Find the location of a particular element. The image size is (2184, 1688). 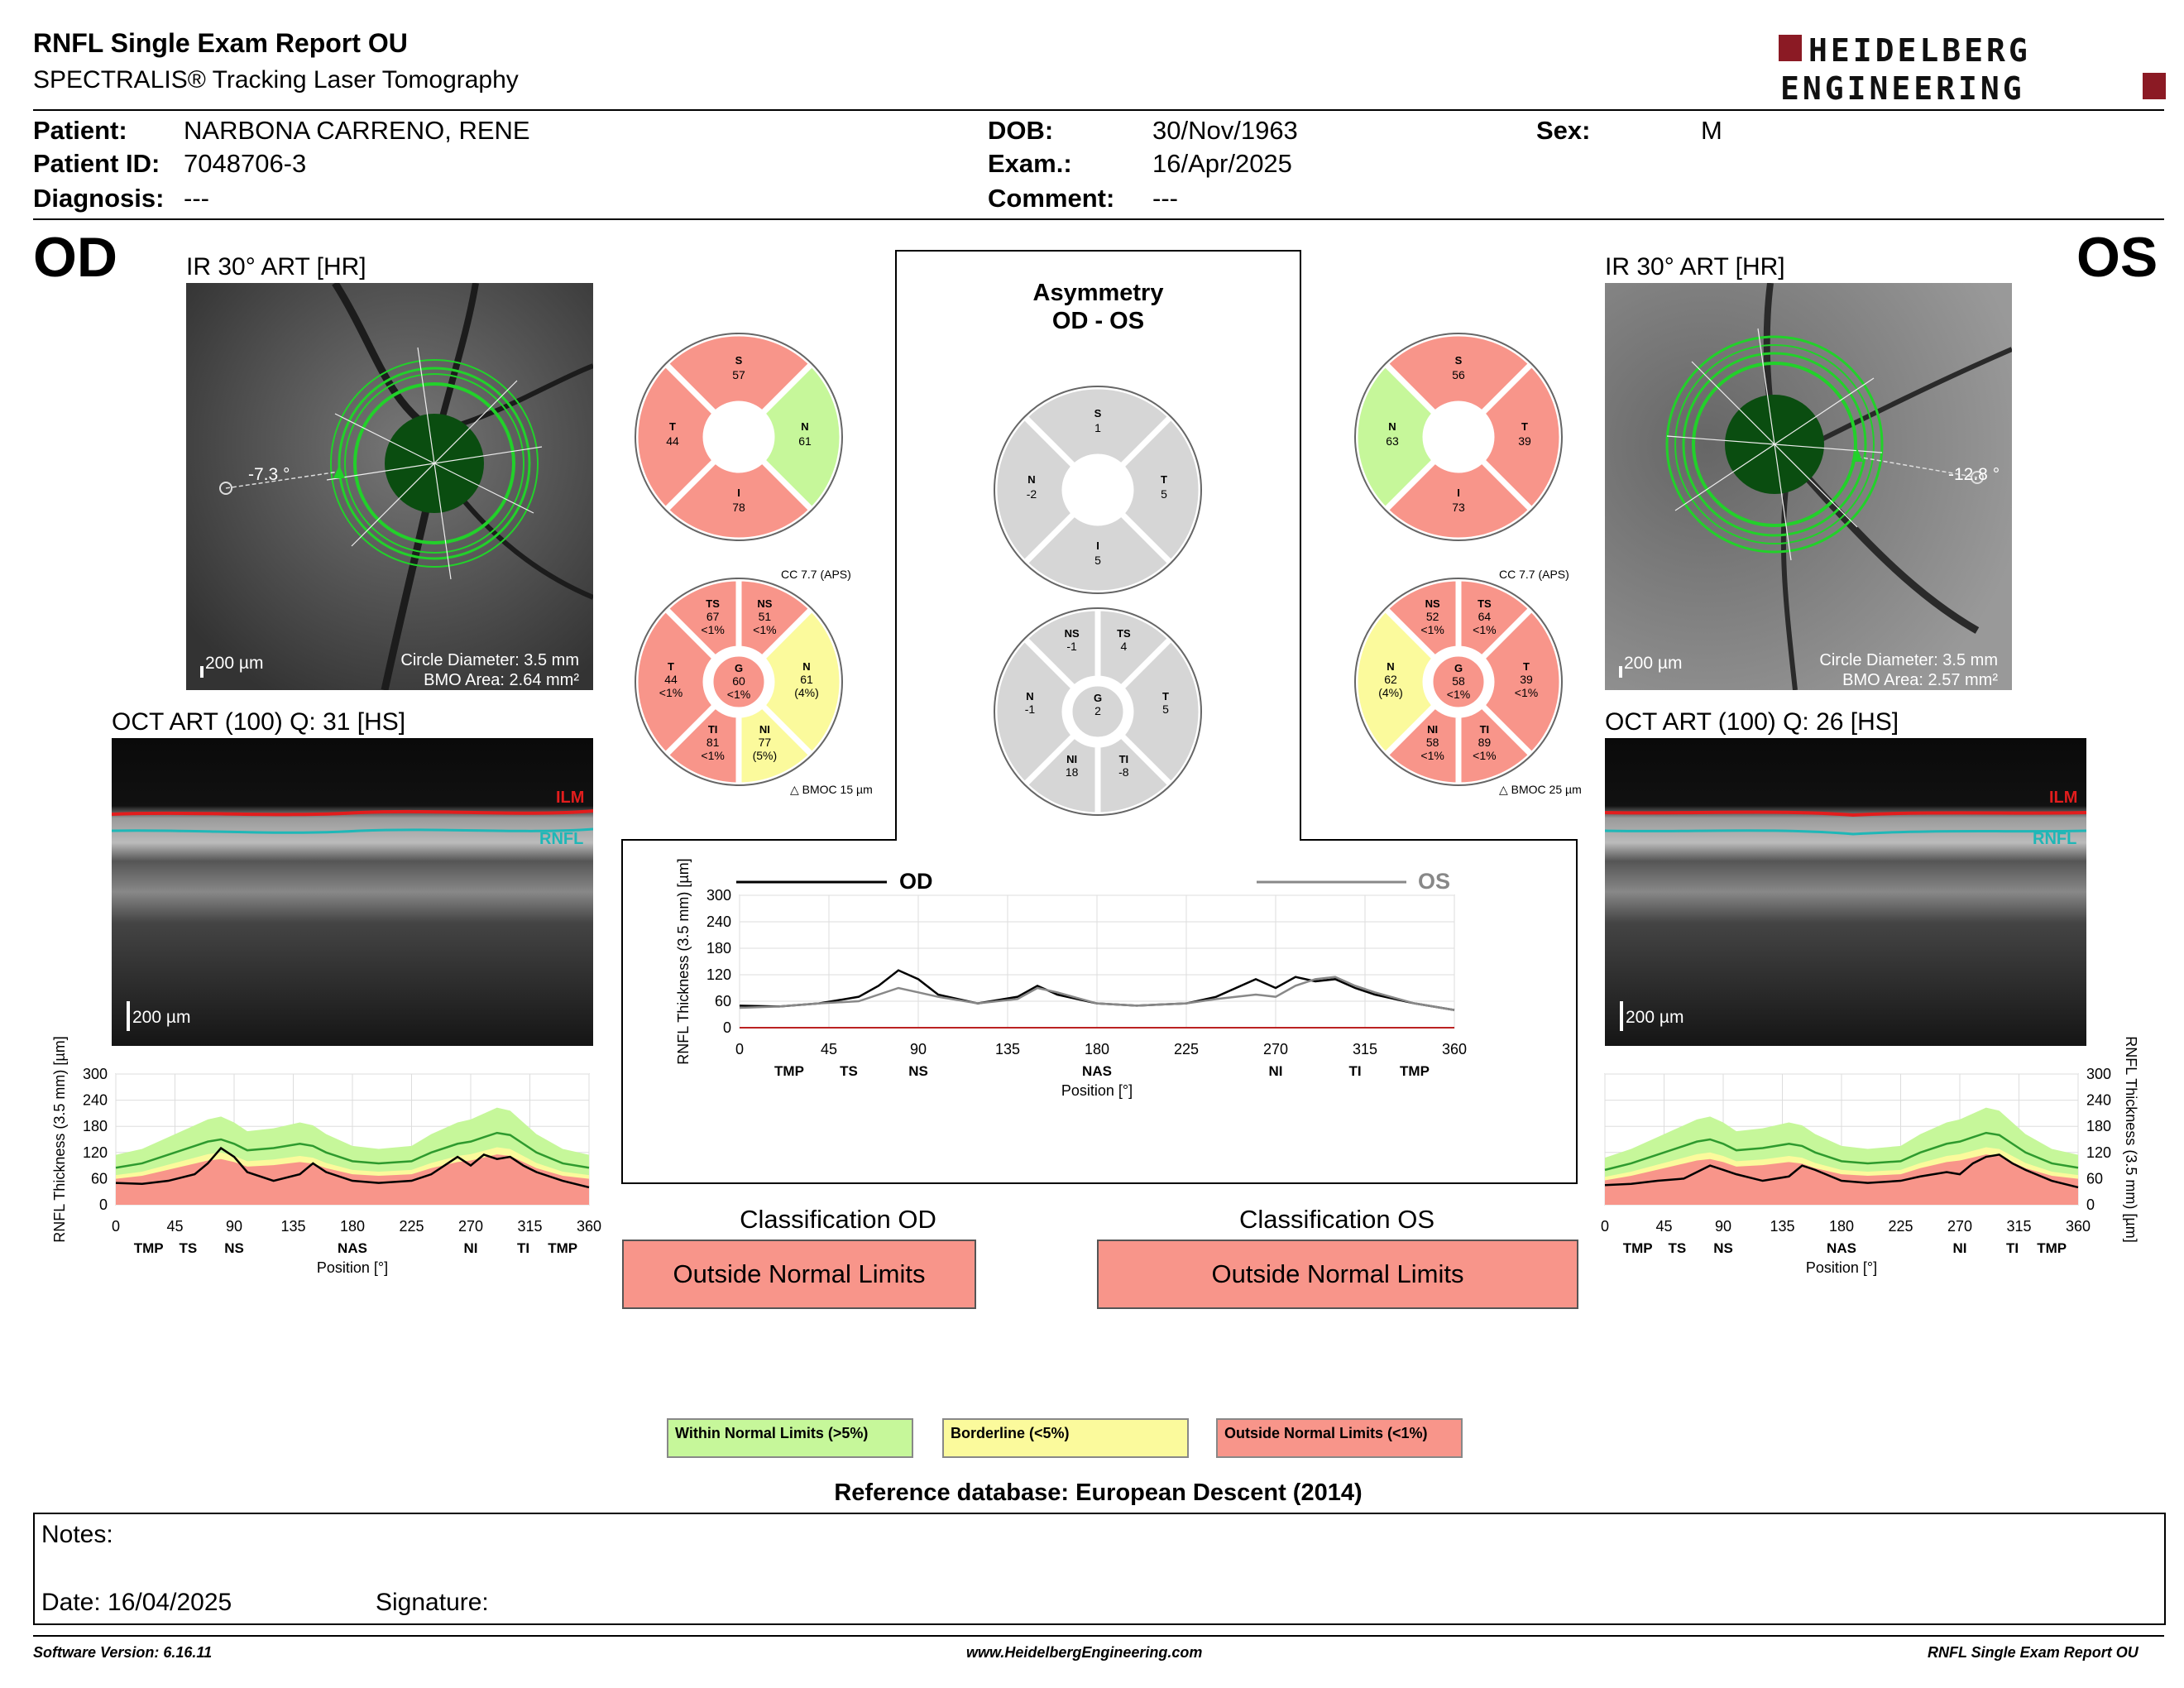

od-classification-title: Classification OD is located at coordinates (838, 1219).